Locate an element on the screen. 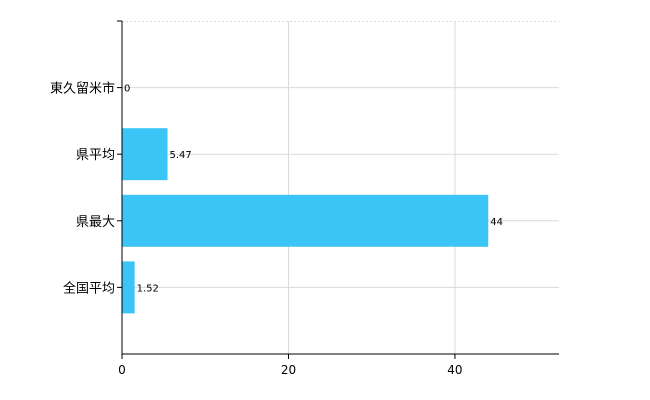 The image size is (650, 400). y-tick-label: 県最大 is located at coordinates (95, 222).